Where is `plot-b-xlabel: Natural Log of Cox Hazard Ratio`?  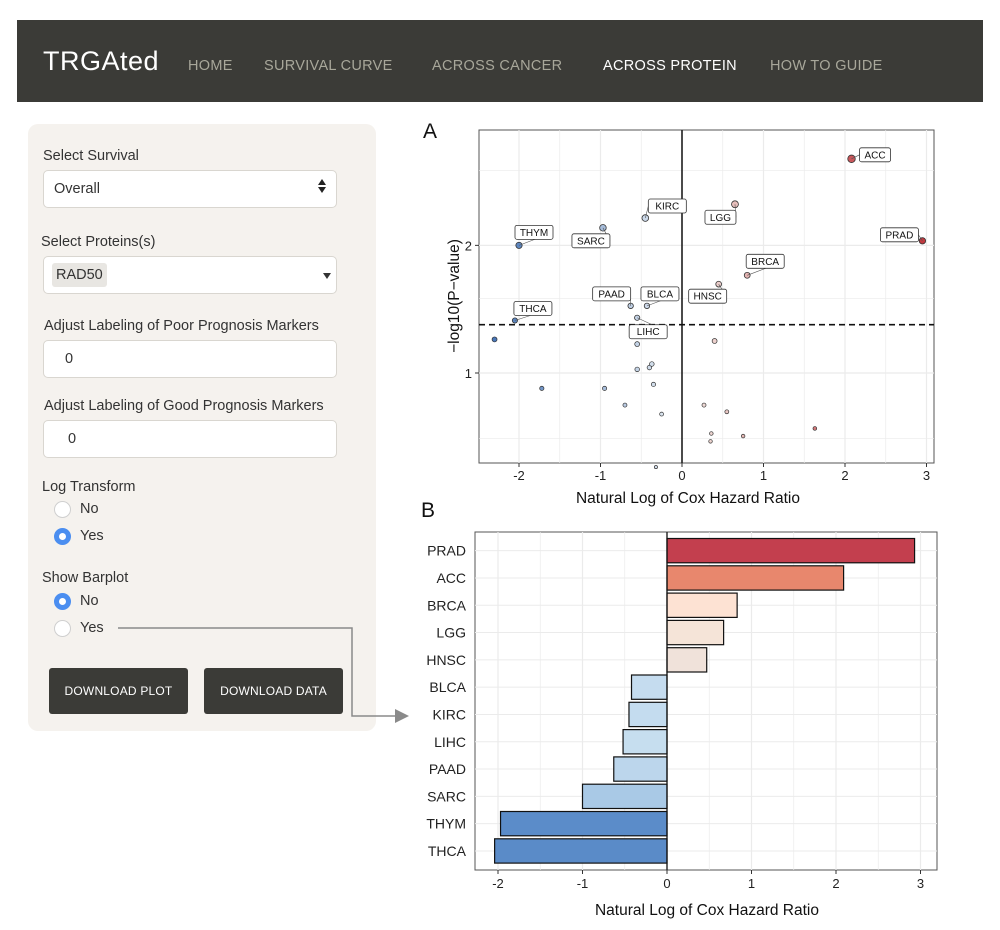
plot-b-xlabel: Natural Log of Cox Hazard Ratio is located at coordinates (707, 910).